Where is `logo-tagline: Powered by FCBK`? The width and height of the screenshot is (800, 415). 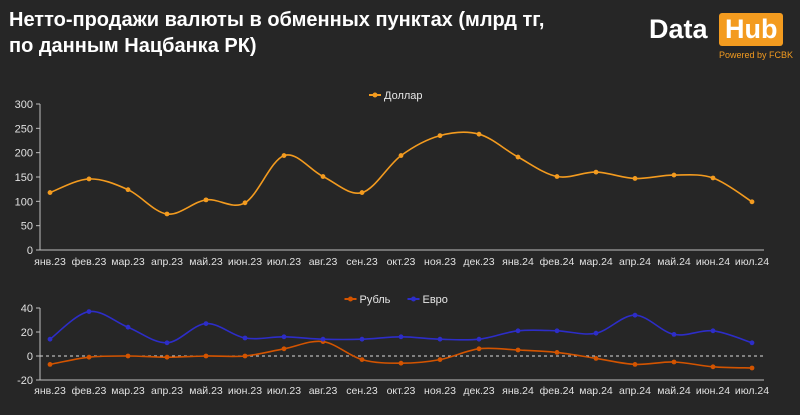
logo-tagline: Powered by FCBK is located at coordinates (756, 55).